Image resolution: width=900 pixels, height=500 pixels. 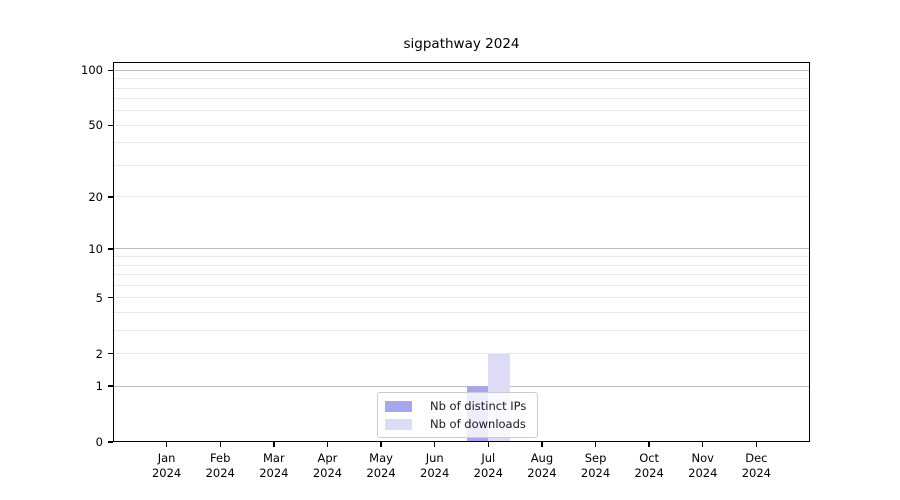 I want to click on legend-swatch-nb-of-downloads, so click(x=398, y=424).